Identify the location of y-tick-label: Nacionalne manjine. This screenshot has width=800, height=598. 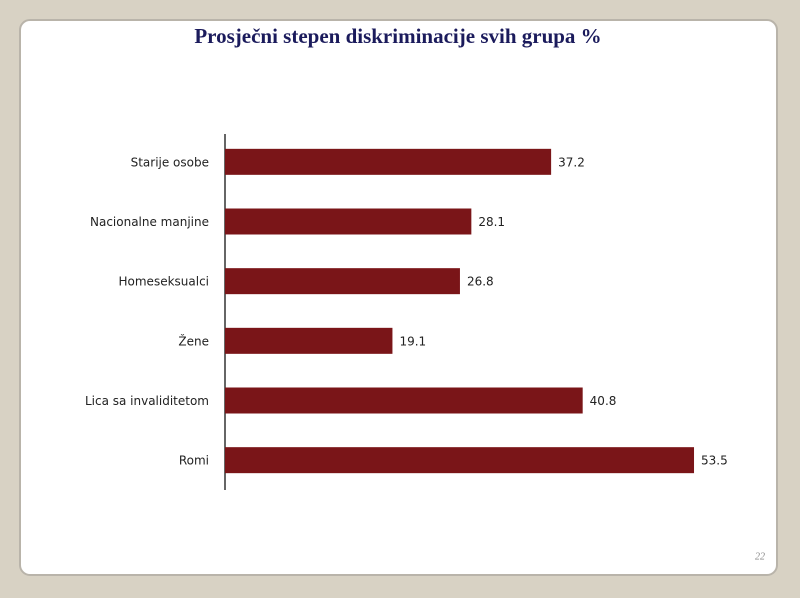
(149, 222).